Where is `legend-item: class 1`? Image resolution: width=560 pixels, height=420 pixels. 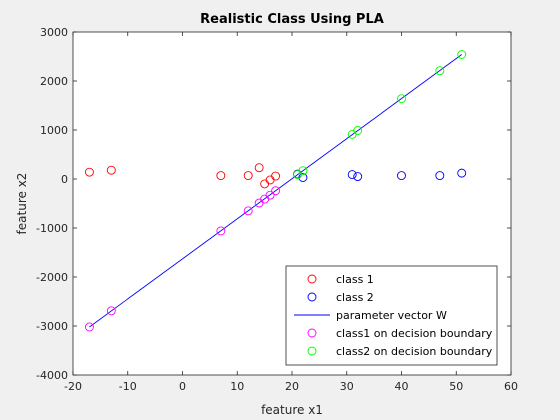 legend-item: class 1 is located at coordinates (340, 279).